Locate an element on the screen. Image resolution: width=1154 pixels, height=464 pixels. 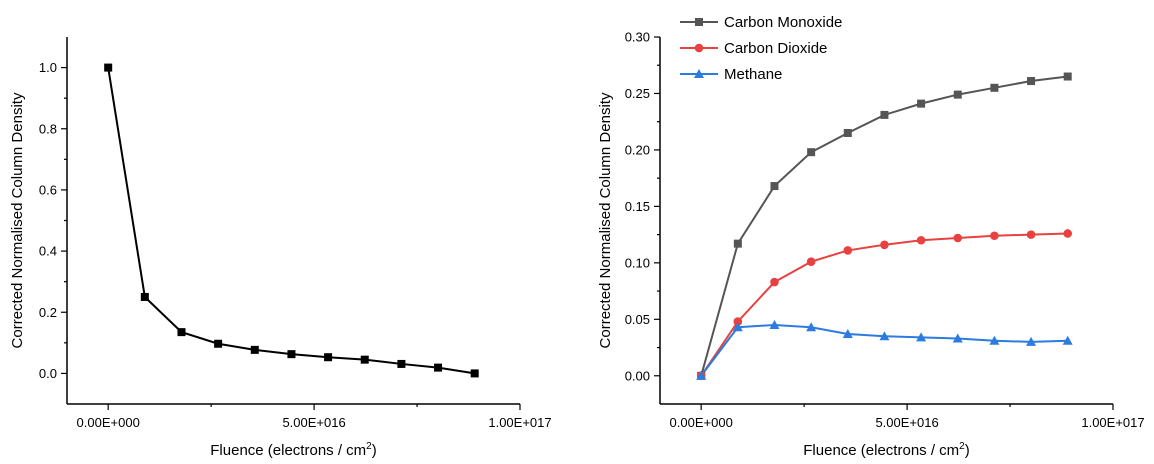
y-tick-label: 0.20 is located at coordinates (637, 149).